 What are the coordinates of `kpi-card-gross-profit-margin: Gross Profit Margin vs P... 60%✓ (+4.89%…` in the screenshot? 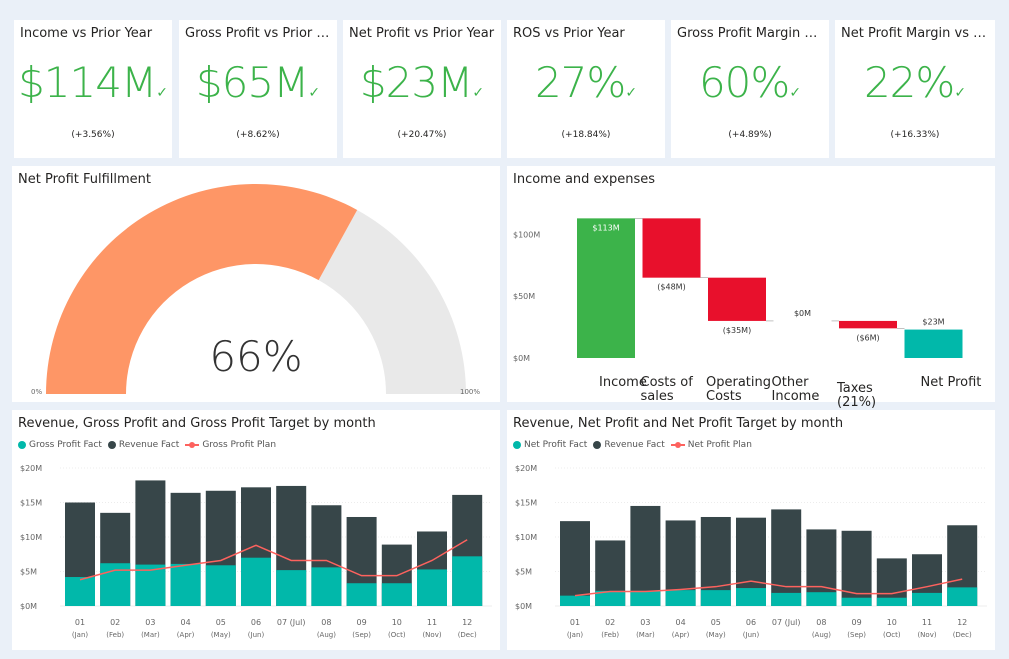 It's located at (750, 89).